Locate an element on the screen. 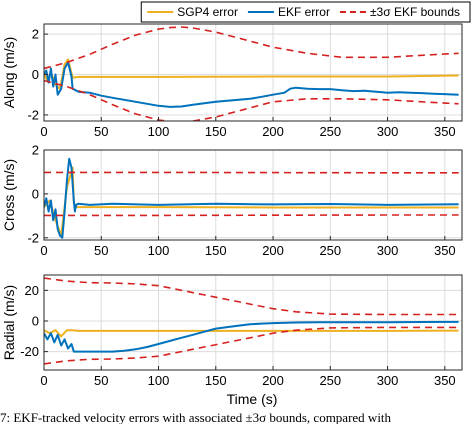 The image size is (474, 424). y-axis-label: Along (m/s) is located at coordinates (9, 73).